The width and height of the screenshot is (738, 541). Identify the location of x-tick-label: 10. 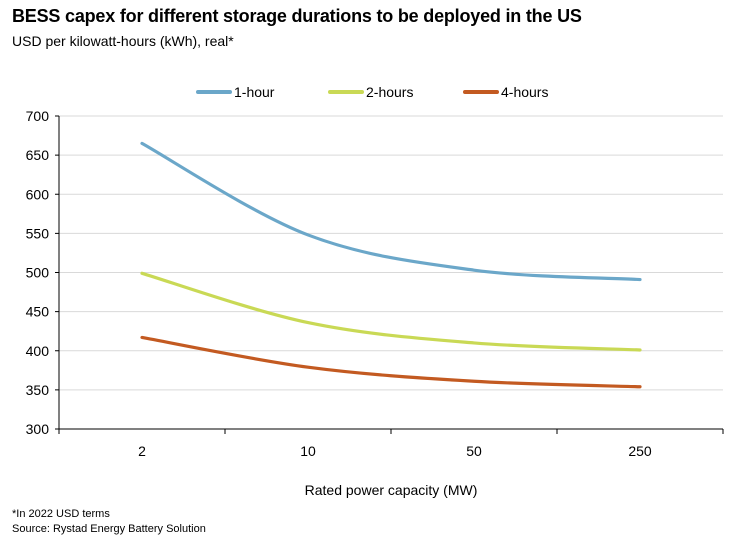
(308, 451).